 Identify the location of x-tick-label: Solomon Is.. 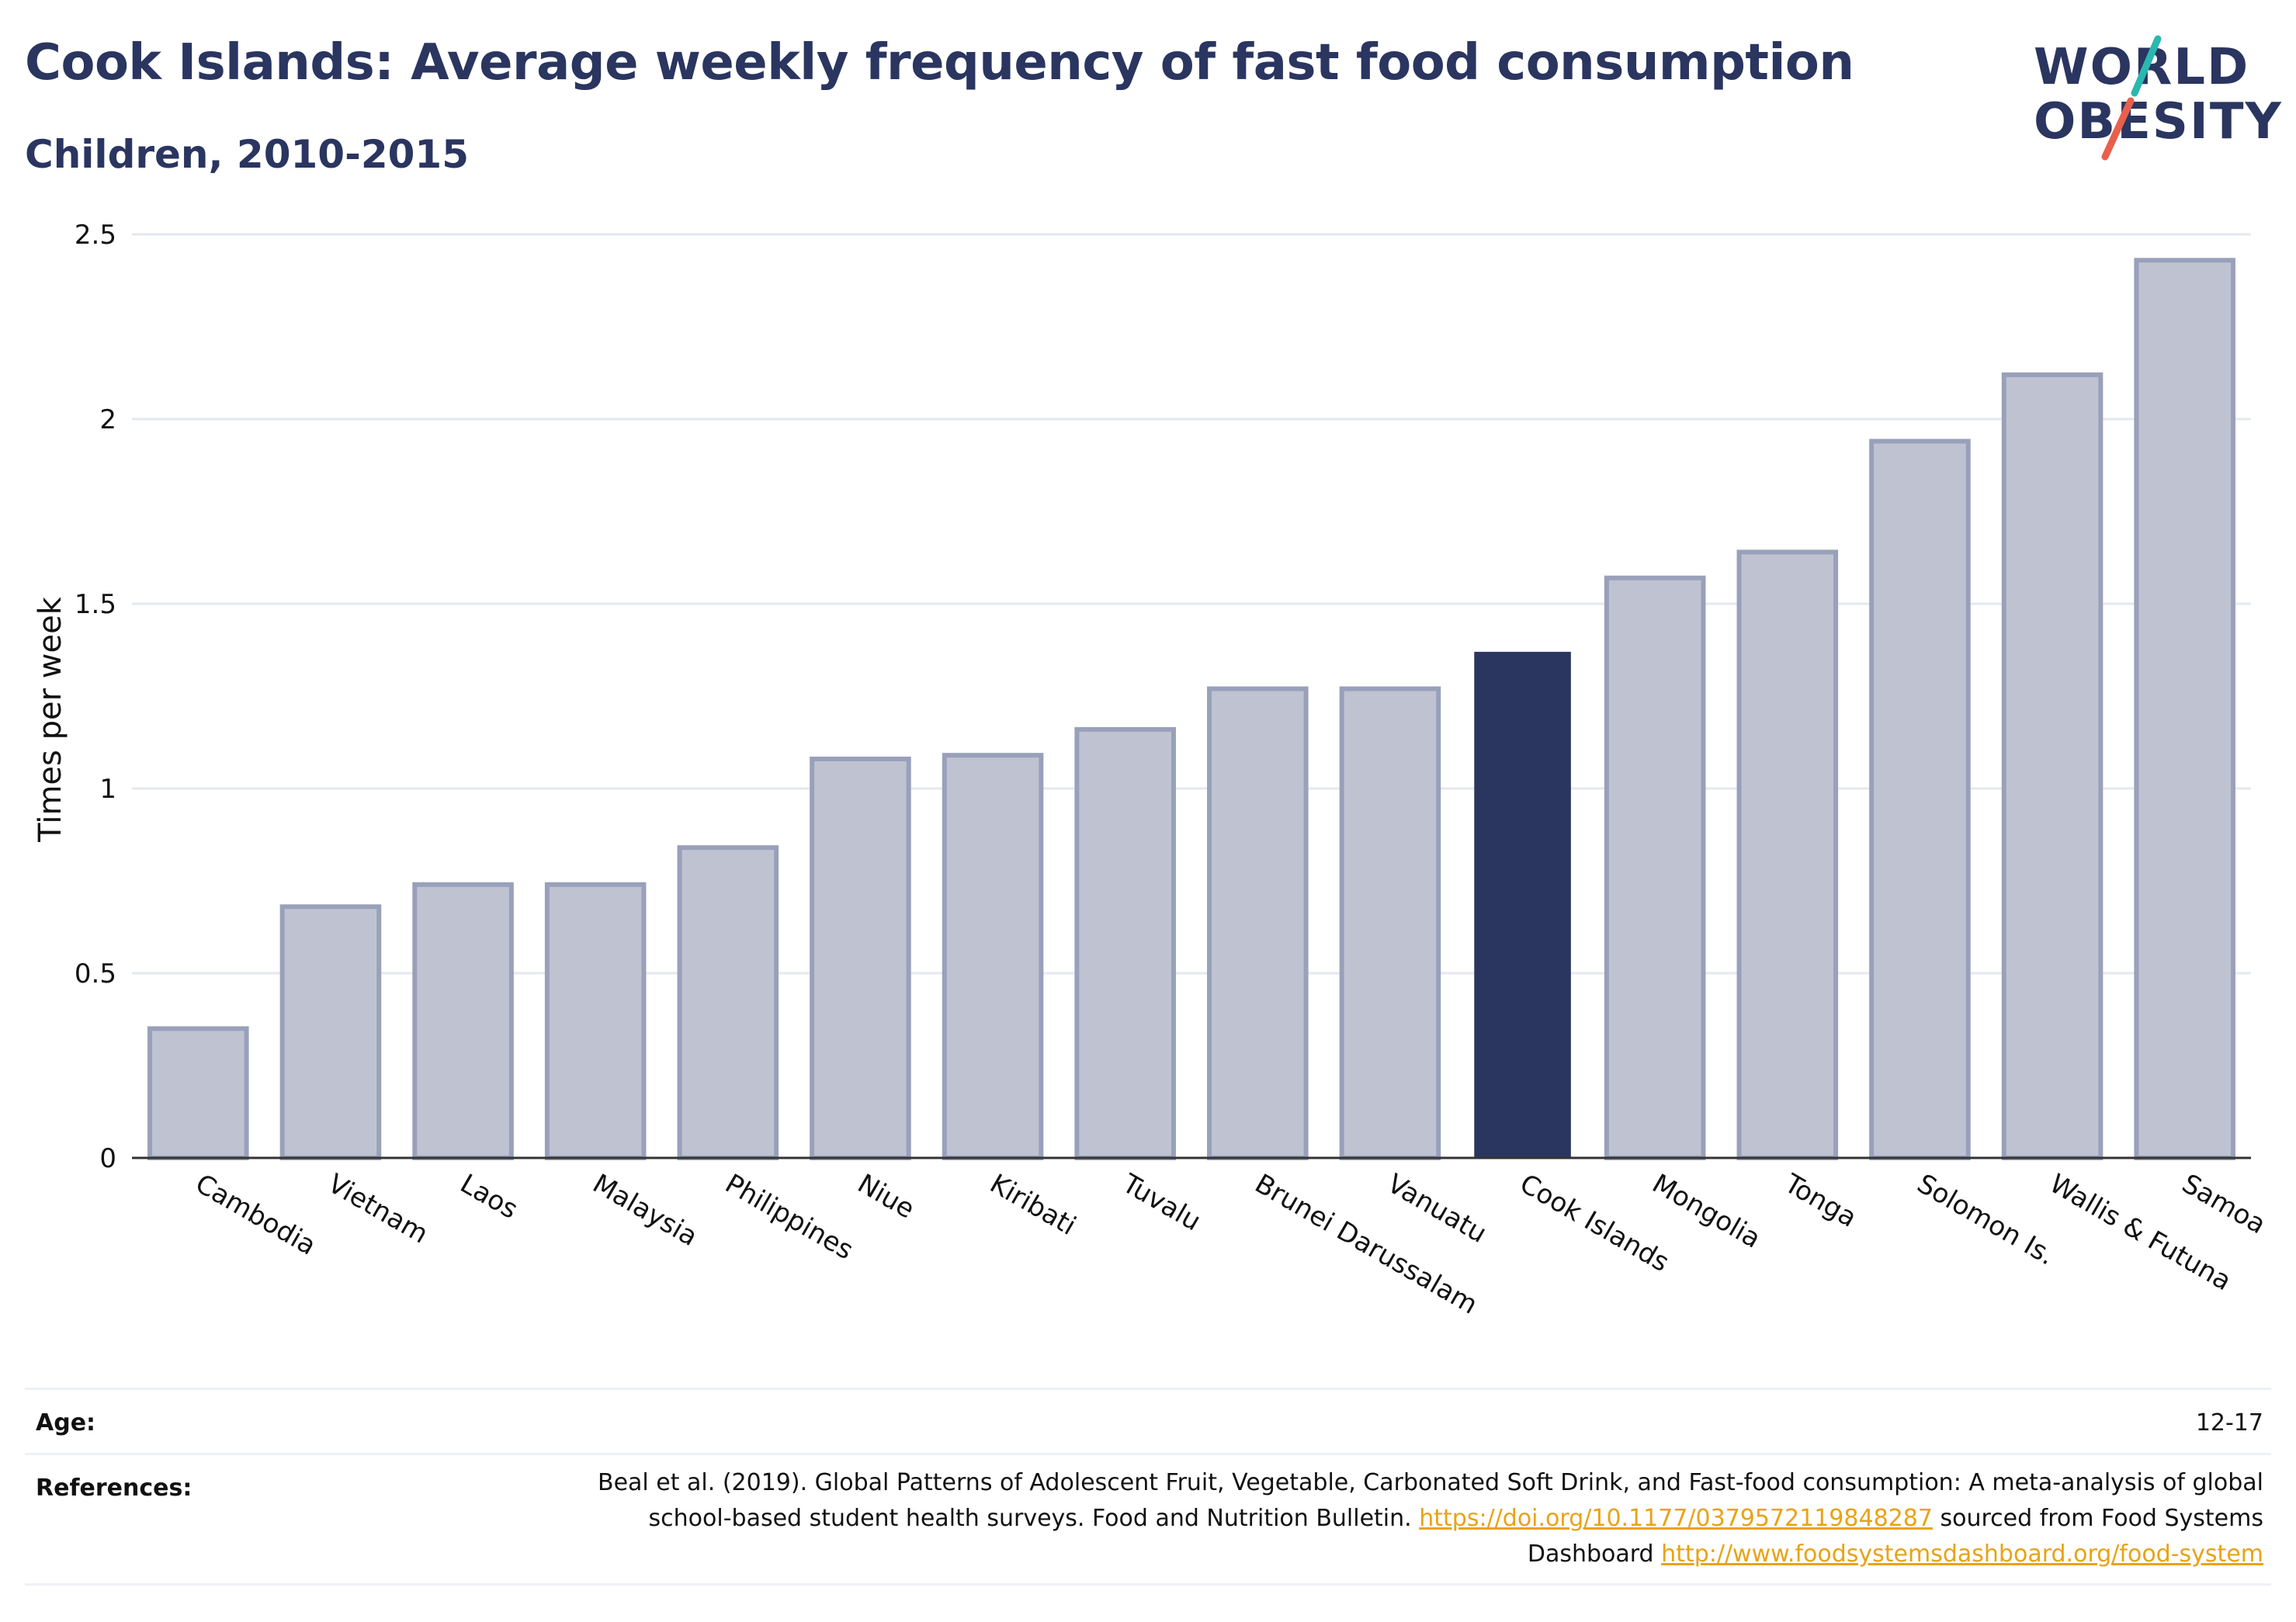
(1986, 1219).